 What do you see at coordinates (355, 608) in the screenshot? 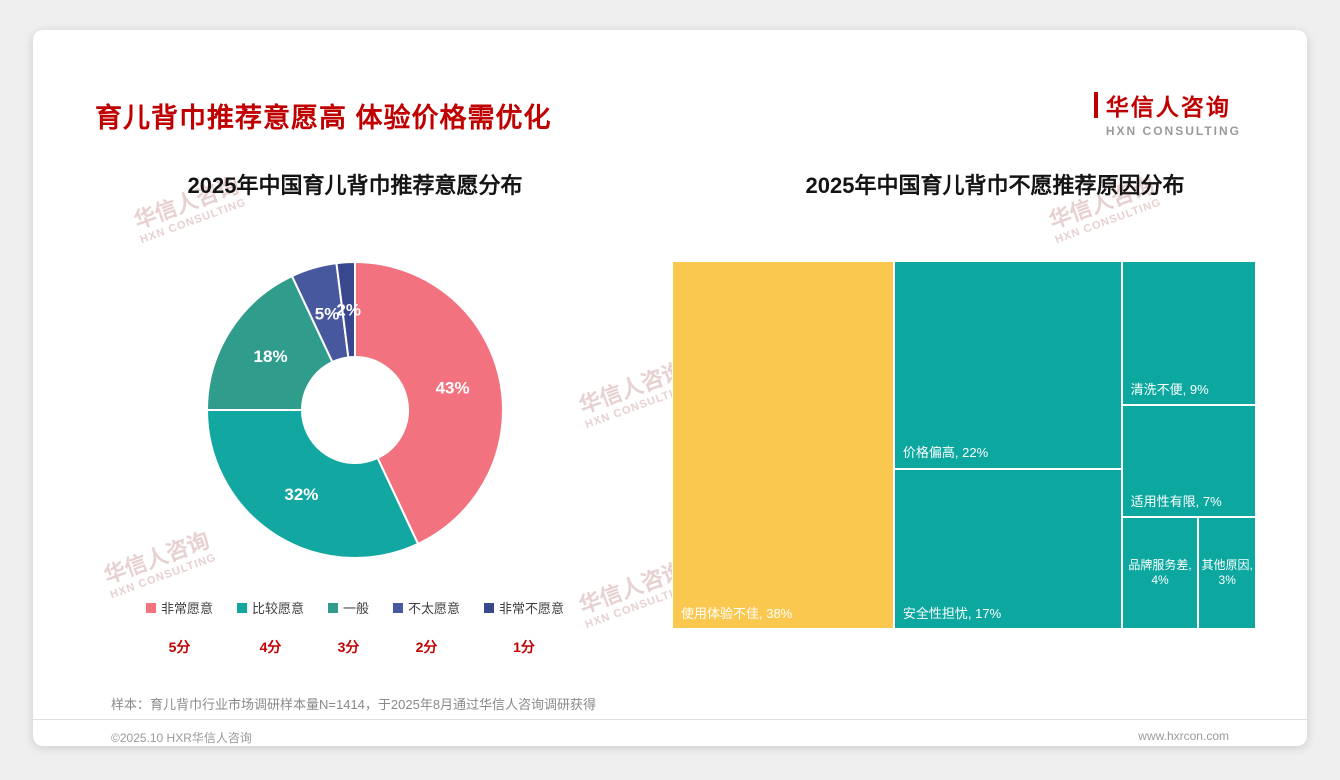
I see `legend-label: 一般` at bounding box center [355, 608].